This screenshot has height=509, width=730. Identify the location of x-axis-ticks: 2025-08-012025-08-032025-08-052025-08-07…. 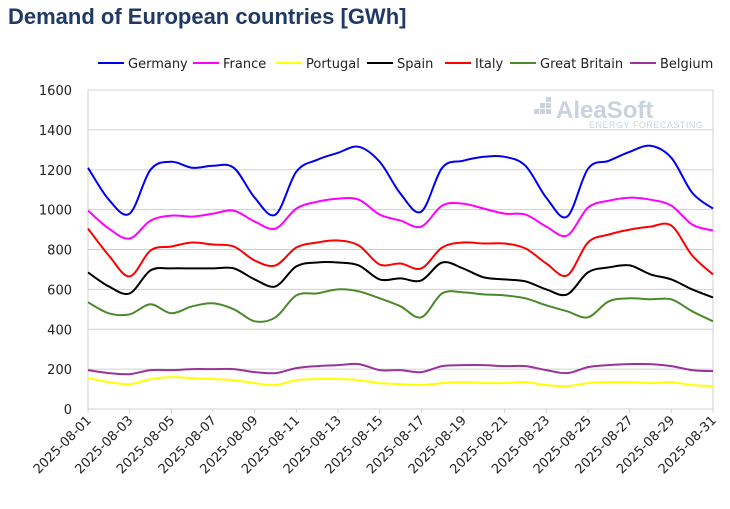
(375, 443).